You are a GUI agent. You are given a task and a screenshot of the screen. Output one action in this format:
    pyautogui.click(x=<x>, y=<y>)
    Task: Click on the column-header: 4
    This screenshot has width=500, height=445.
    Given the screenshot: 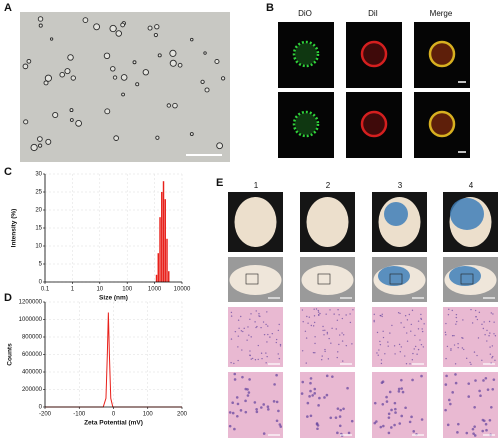 What is the action you would take?
    pyautogui.click(x=471, y=185)
    